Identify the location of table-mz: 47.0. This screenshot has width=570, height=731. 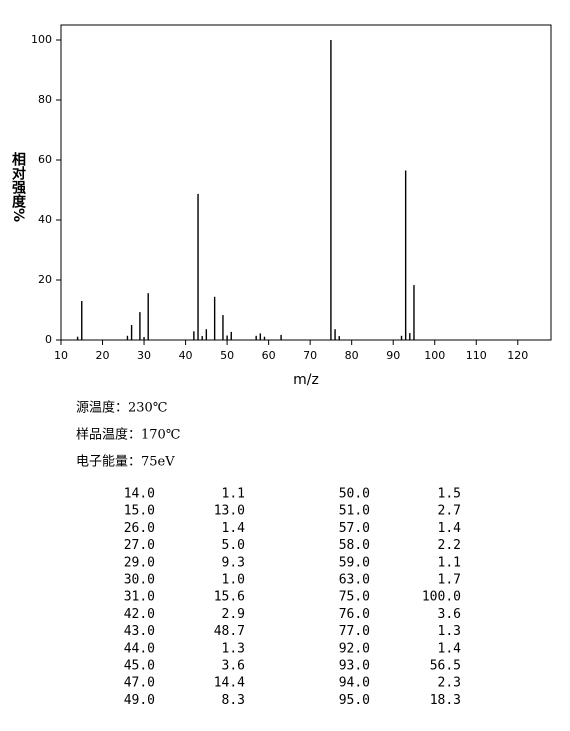
(139, 683).